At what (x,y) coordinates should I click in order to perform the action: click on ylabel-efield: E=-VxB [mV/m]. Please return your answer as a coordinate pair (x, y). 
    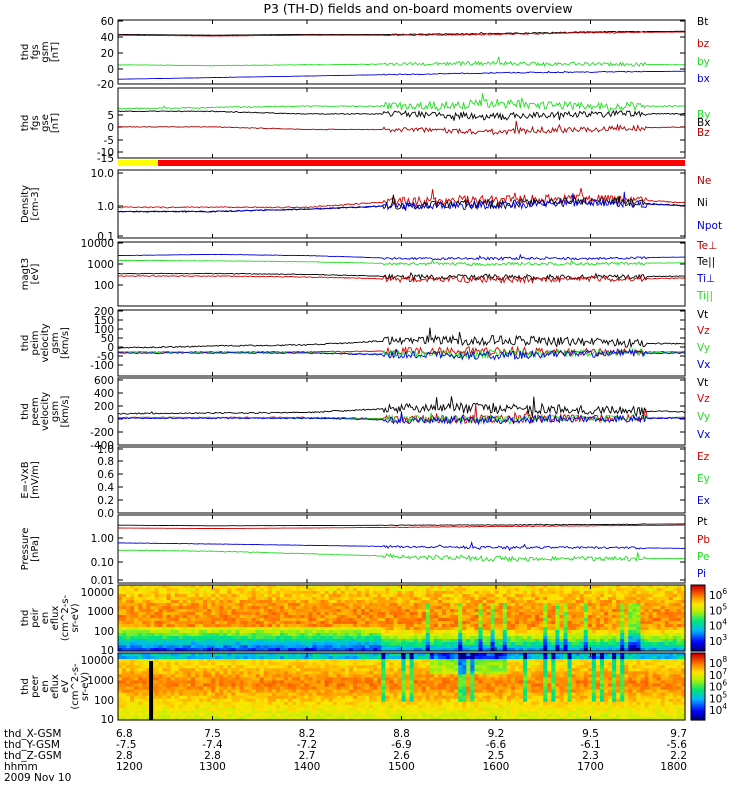
    Looking at the image, I should click on (30, 480).